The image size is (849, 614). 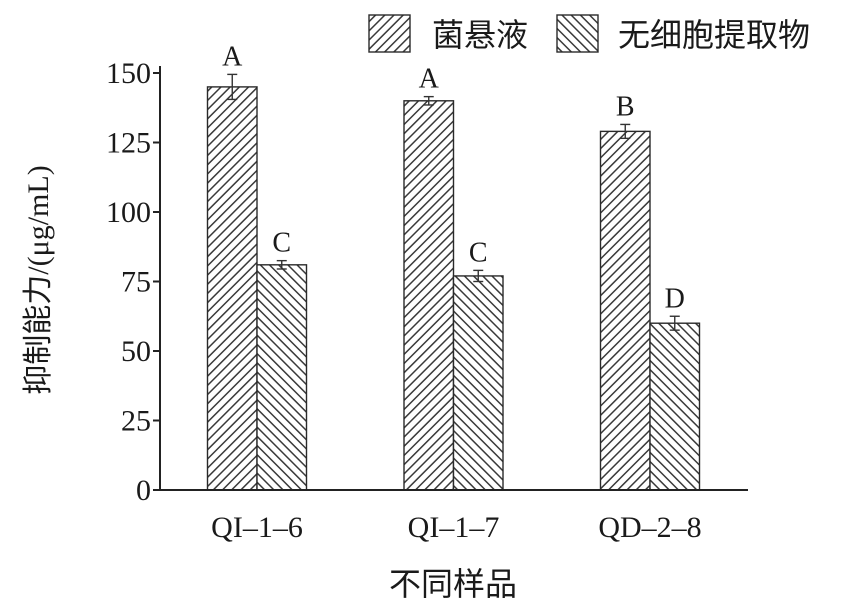 What do you see at coordinates (714, 35) in the screenshot?
I see `legend-label-cell-free-extract: 无细胞提取物` at bounding box center [714, 35].